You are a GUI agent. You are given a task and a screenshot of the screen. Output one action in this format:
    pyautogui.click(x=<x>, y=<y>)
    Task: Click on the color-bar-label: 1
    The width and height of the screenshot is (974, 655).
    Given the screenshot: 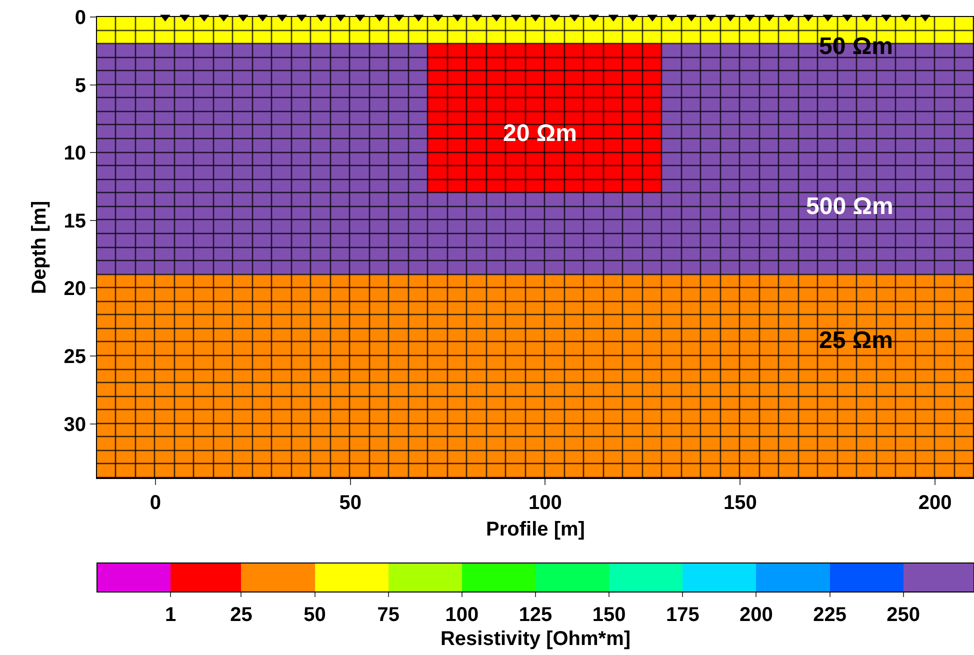 What is the action you would take?
    pyautogui.click(x=170, y=615)
    